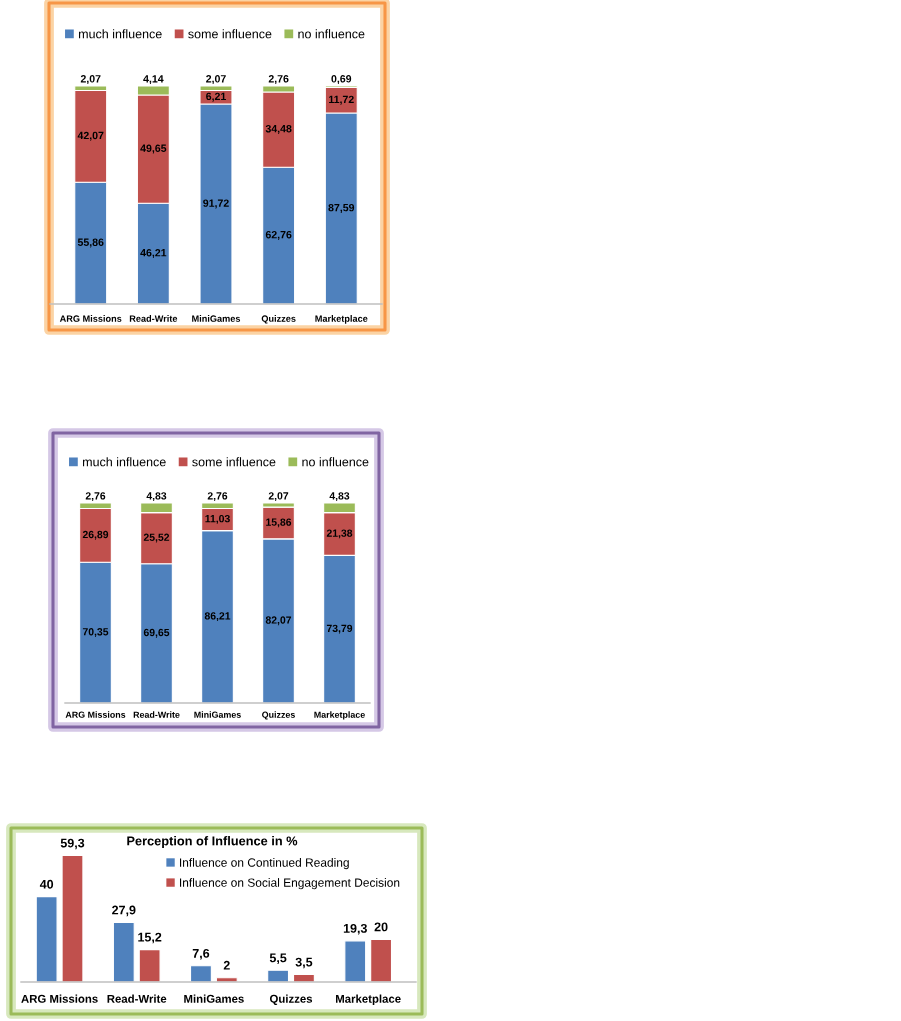 This screenshot has width=901, height=1021. Describe the element at coordinates (216, 204) in the screenshot. I see `data-label: 91,72` at that location.